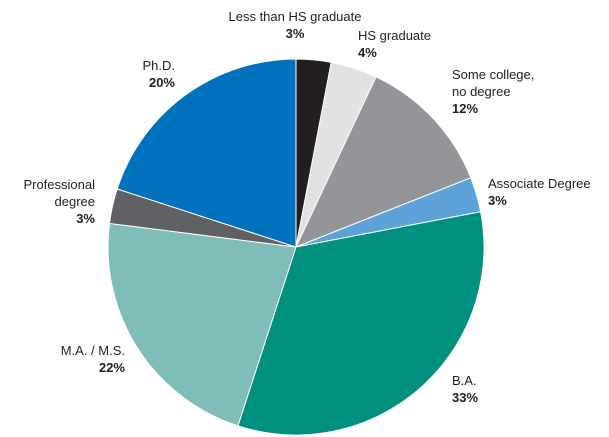 The height and width of the screenshot is (437, 609). Describe the element at coordinates (295, 16) in the screenshot. I see `category-label: Less than HS graduate` at that location.